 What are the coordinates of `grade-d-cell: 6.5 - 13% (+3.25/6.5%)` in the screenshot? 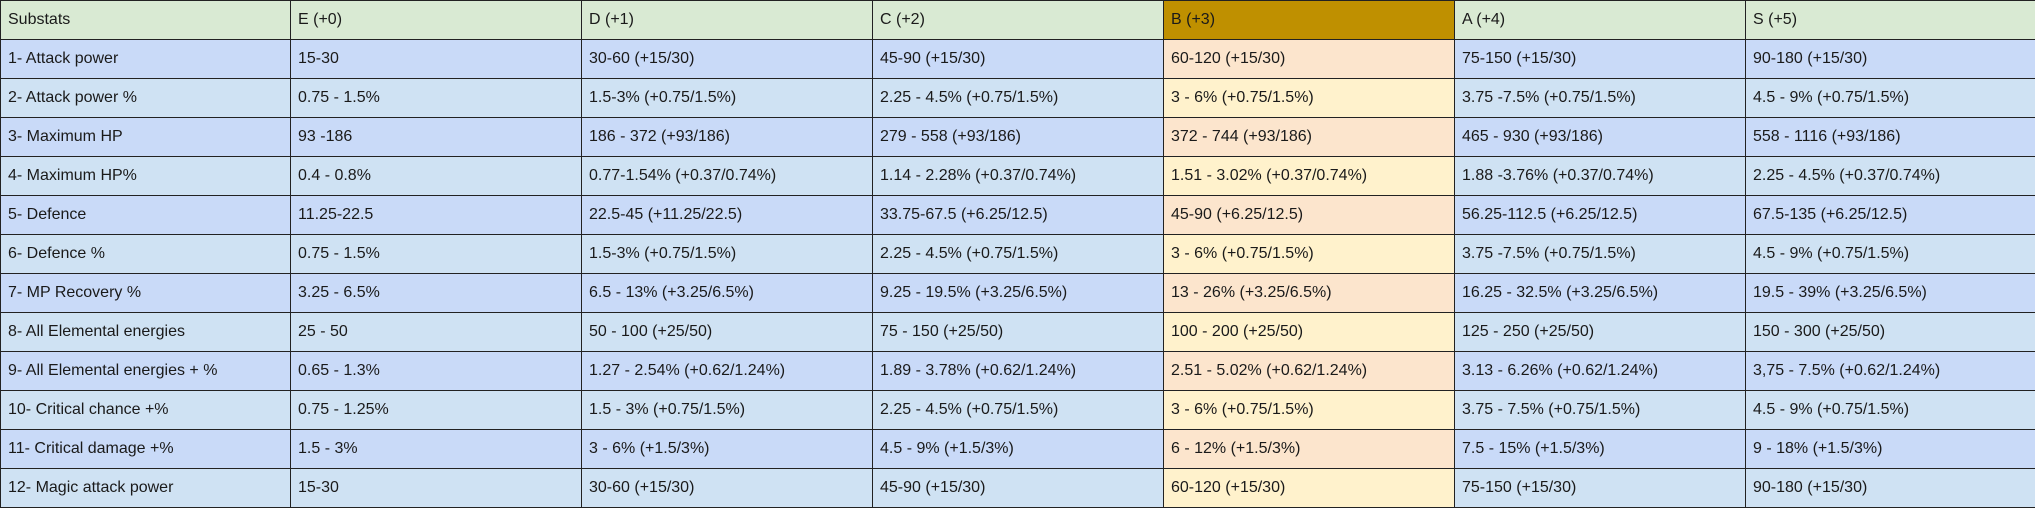 It's located at (727, 293).